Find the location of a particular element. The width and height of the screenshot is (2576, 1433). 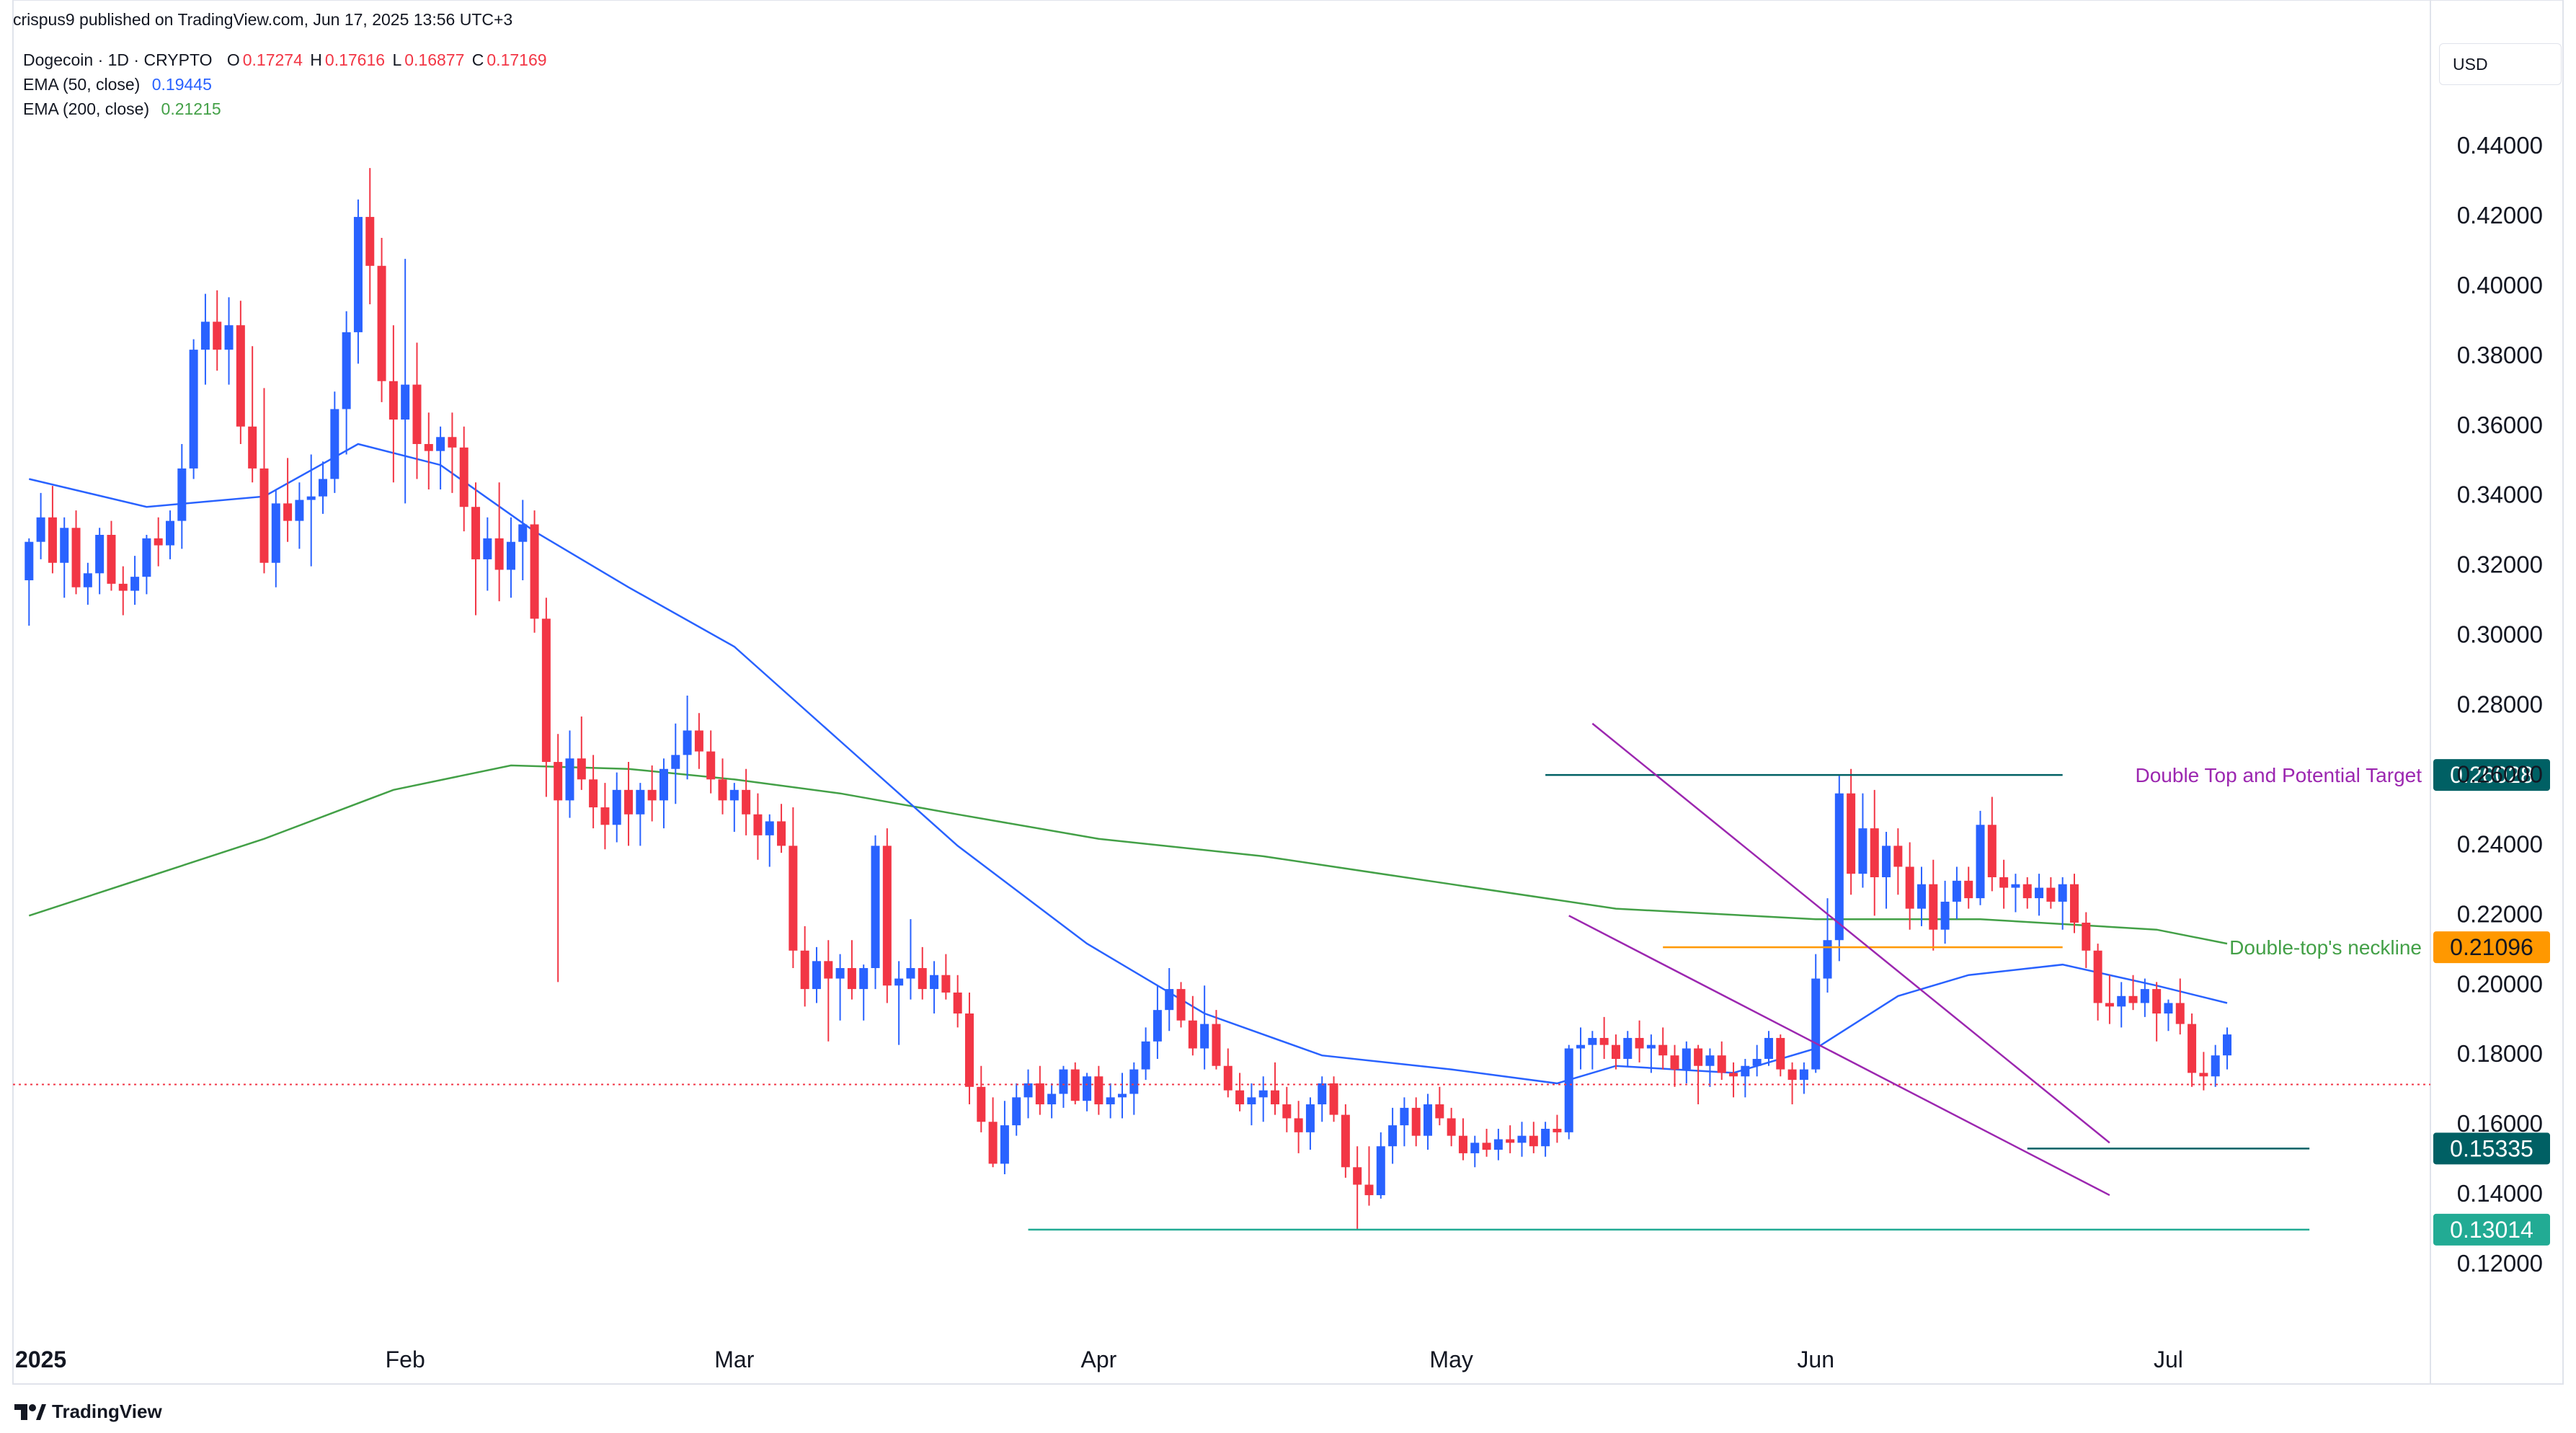

open-value: 0.17274 is located at coordinates (272, 59).